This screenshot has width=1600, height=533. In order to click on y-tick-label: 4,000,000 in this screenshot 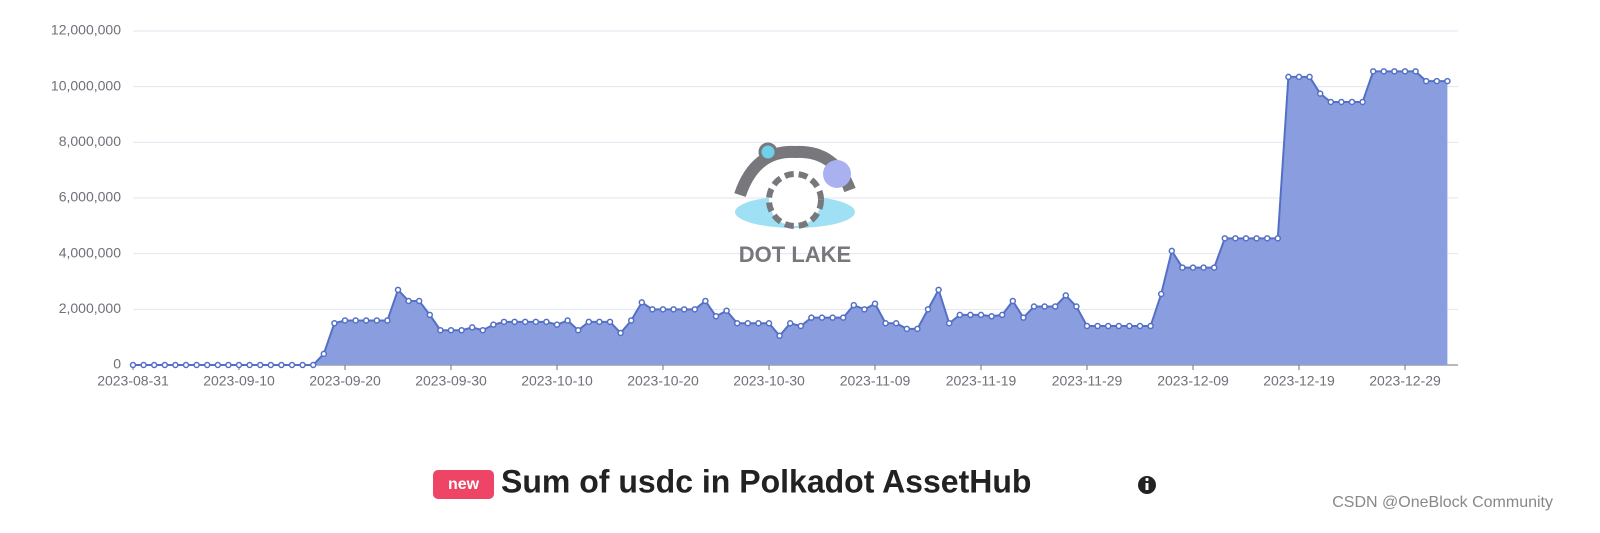, I will do `click(90, 252)`.